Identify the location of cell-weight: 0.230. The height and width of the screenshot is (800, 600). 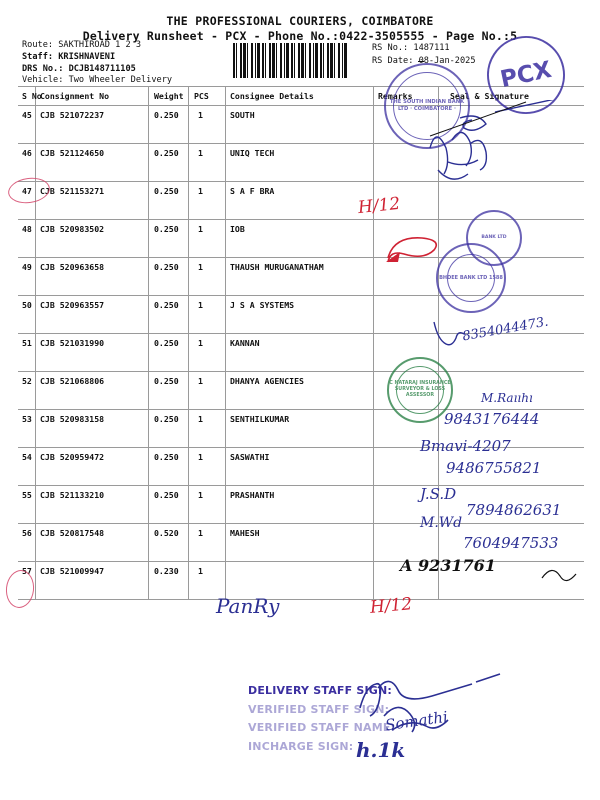
(166, 571).